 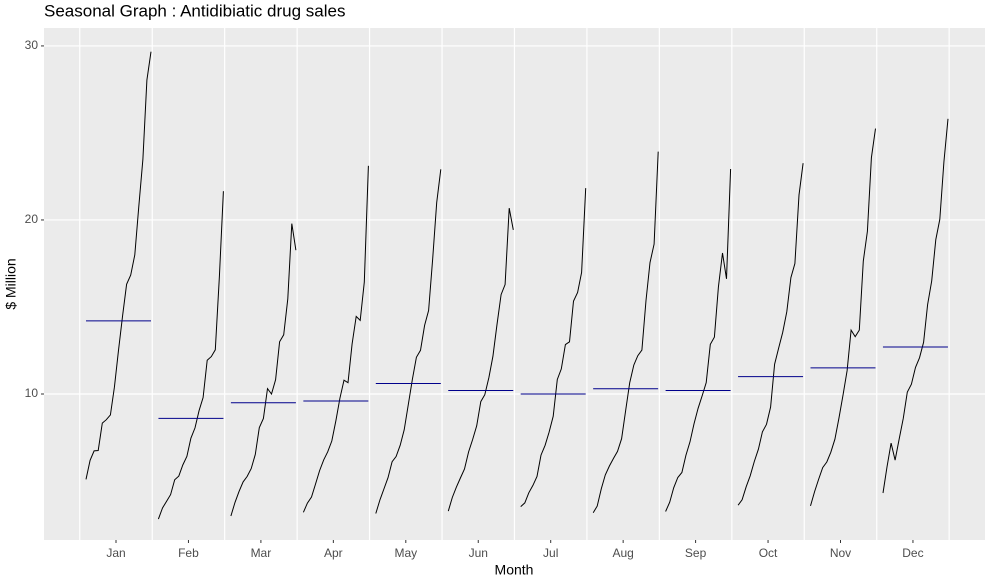 What do you see at coordinates (333, 553) in the screenshot?
I see `x-tick-label: Apr` at bounding box center [333, 553].